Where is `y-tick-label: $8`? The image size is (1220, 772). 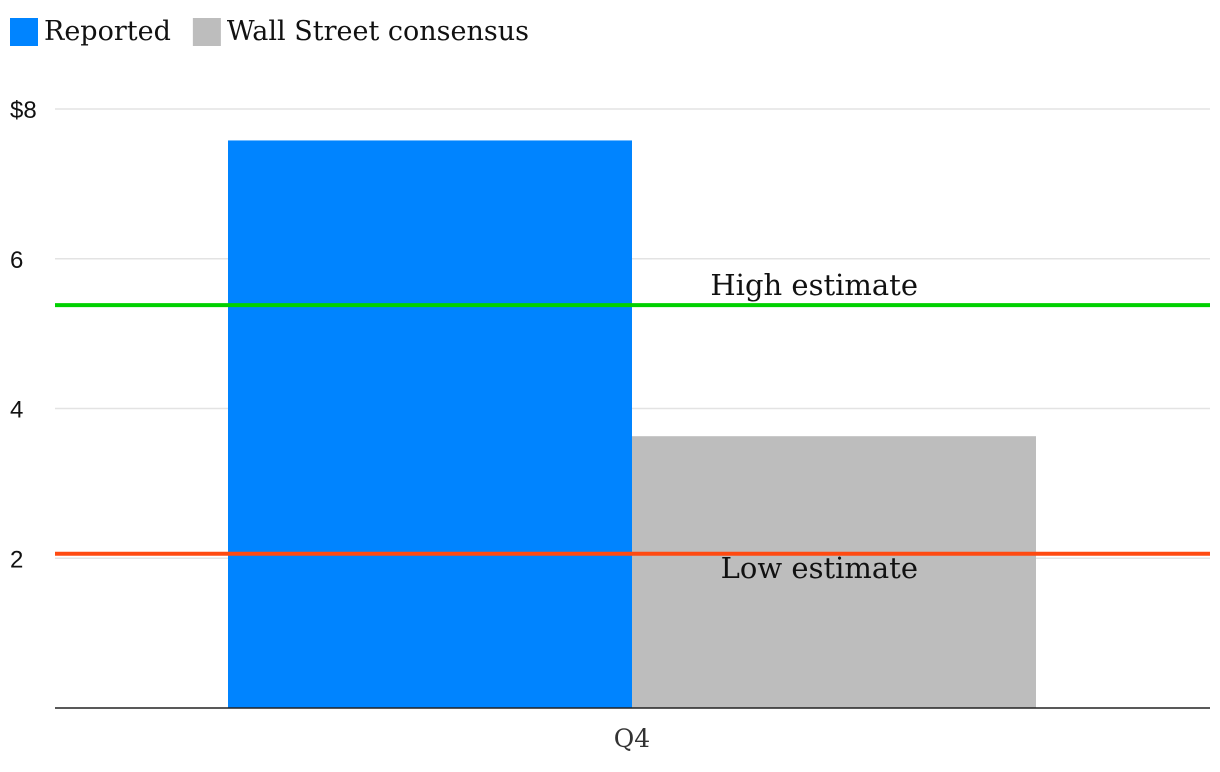 y-tick-label: $8 is located at coordinates (23, 110).